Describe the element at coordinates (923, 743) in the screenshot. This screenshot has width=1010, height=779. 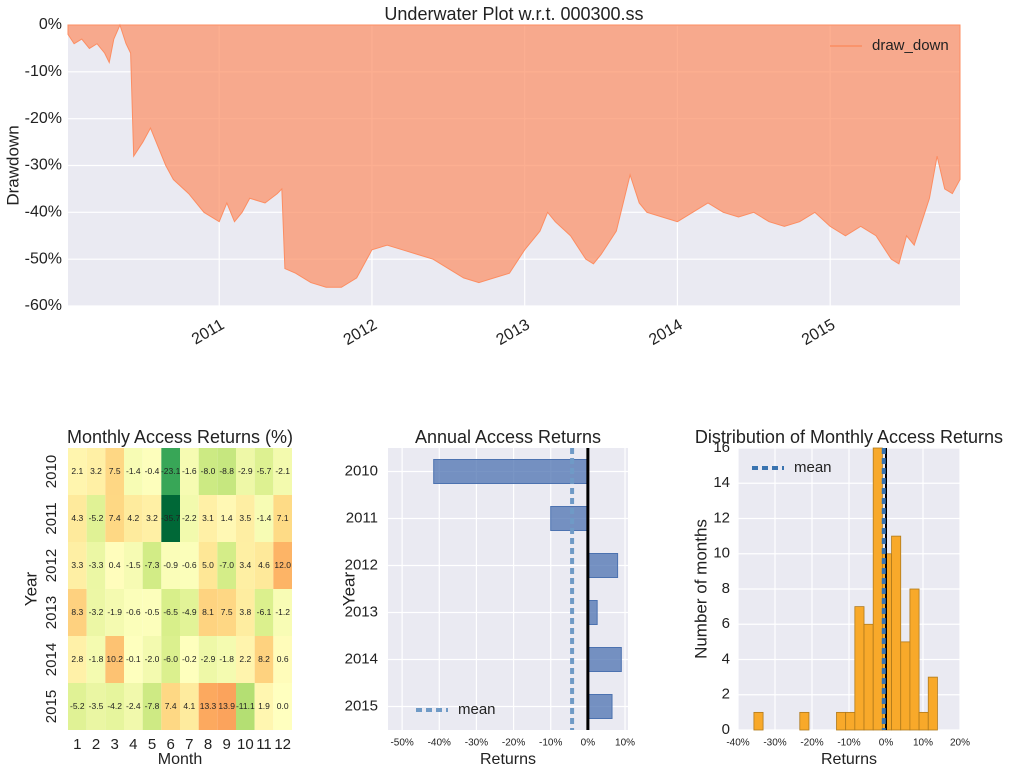
I see `x-tick-label: 10%` at that location.